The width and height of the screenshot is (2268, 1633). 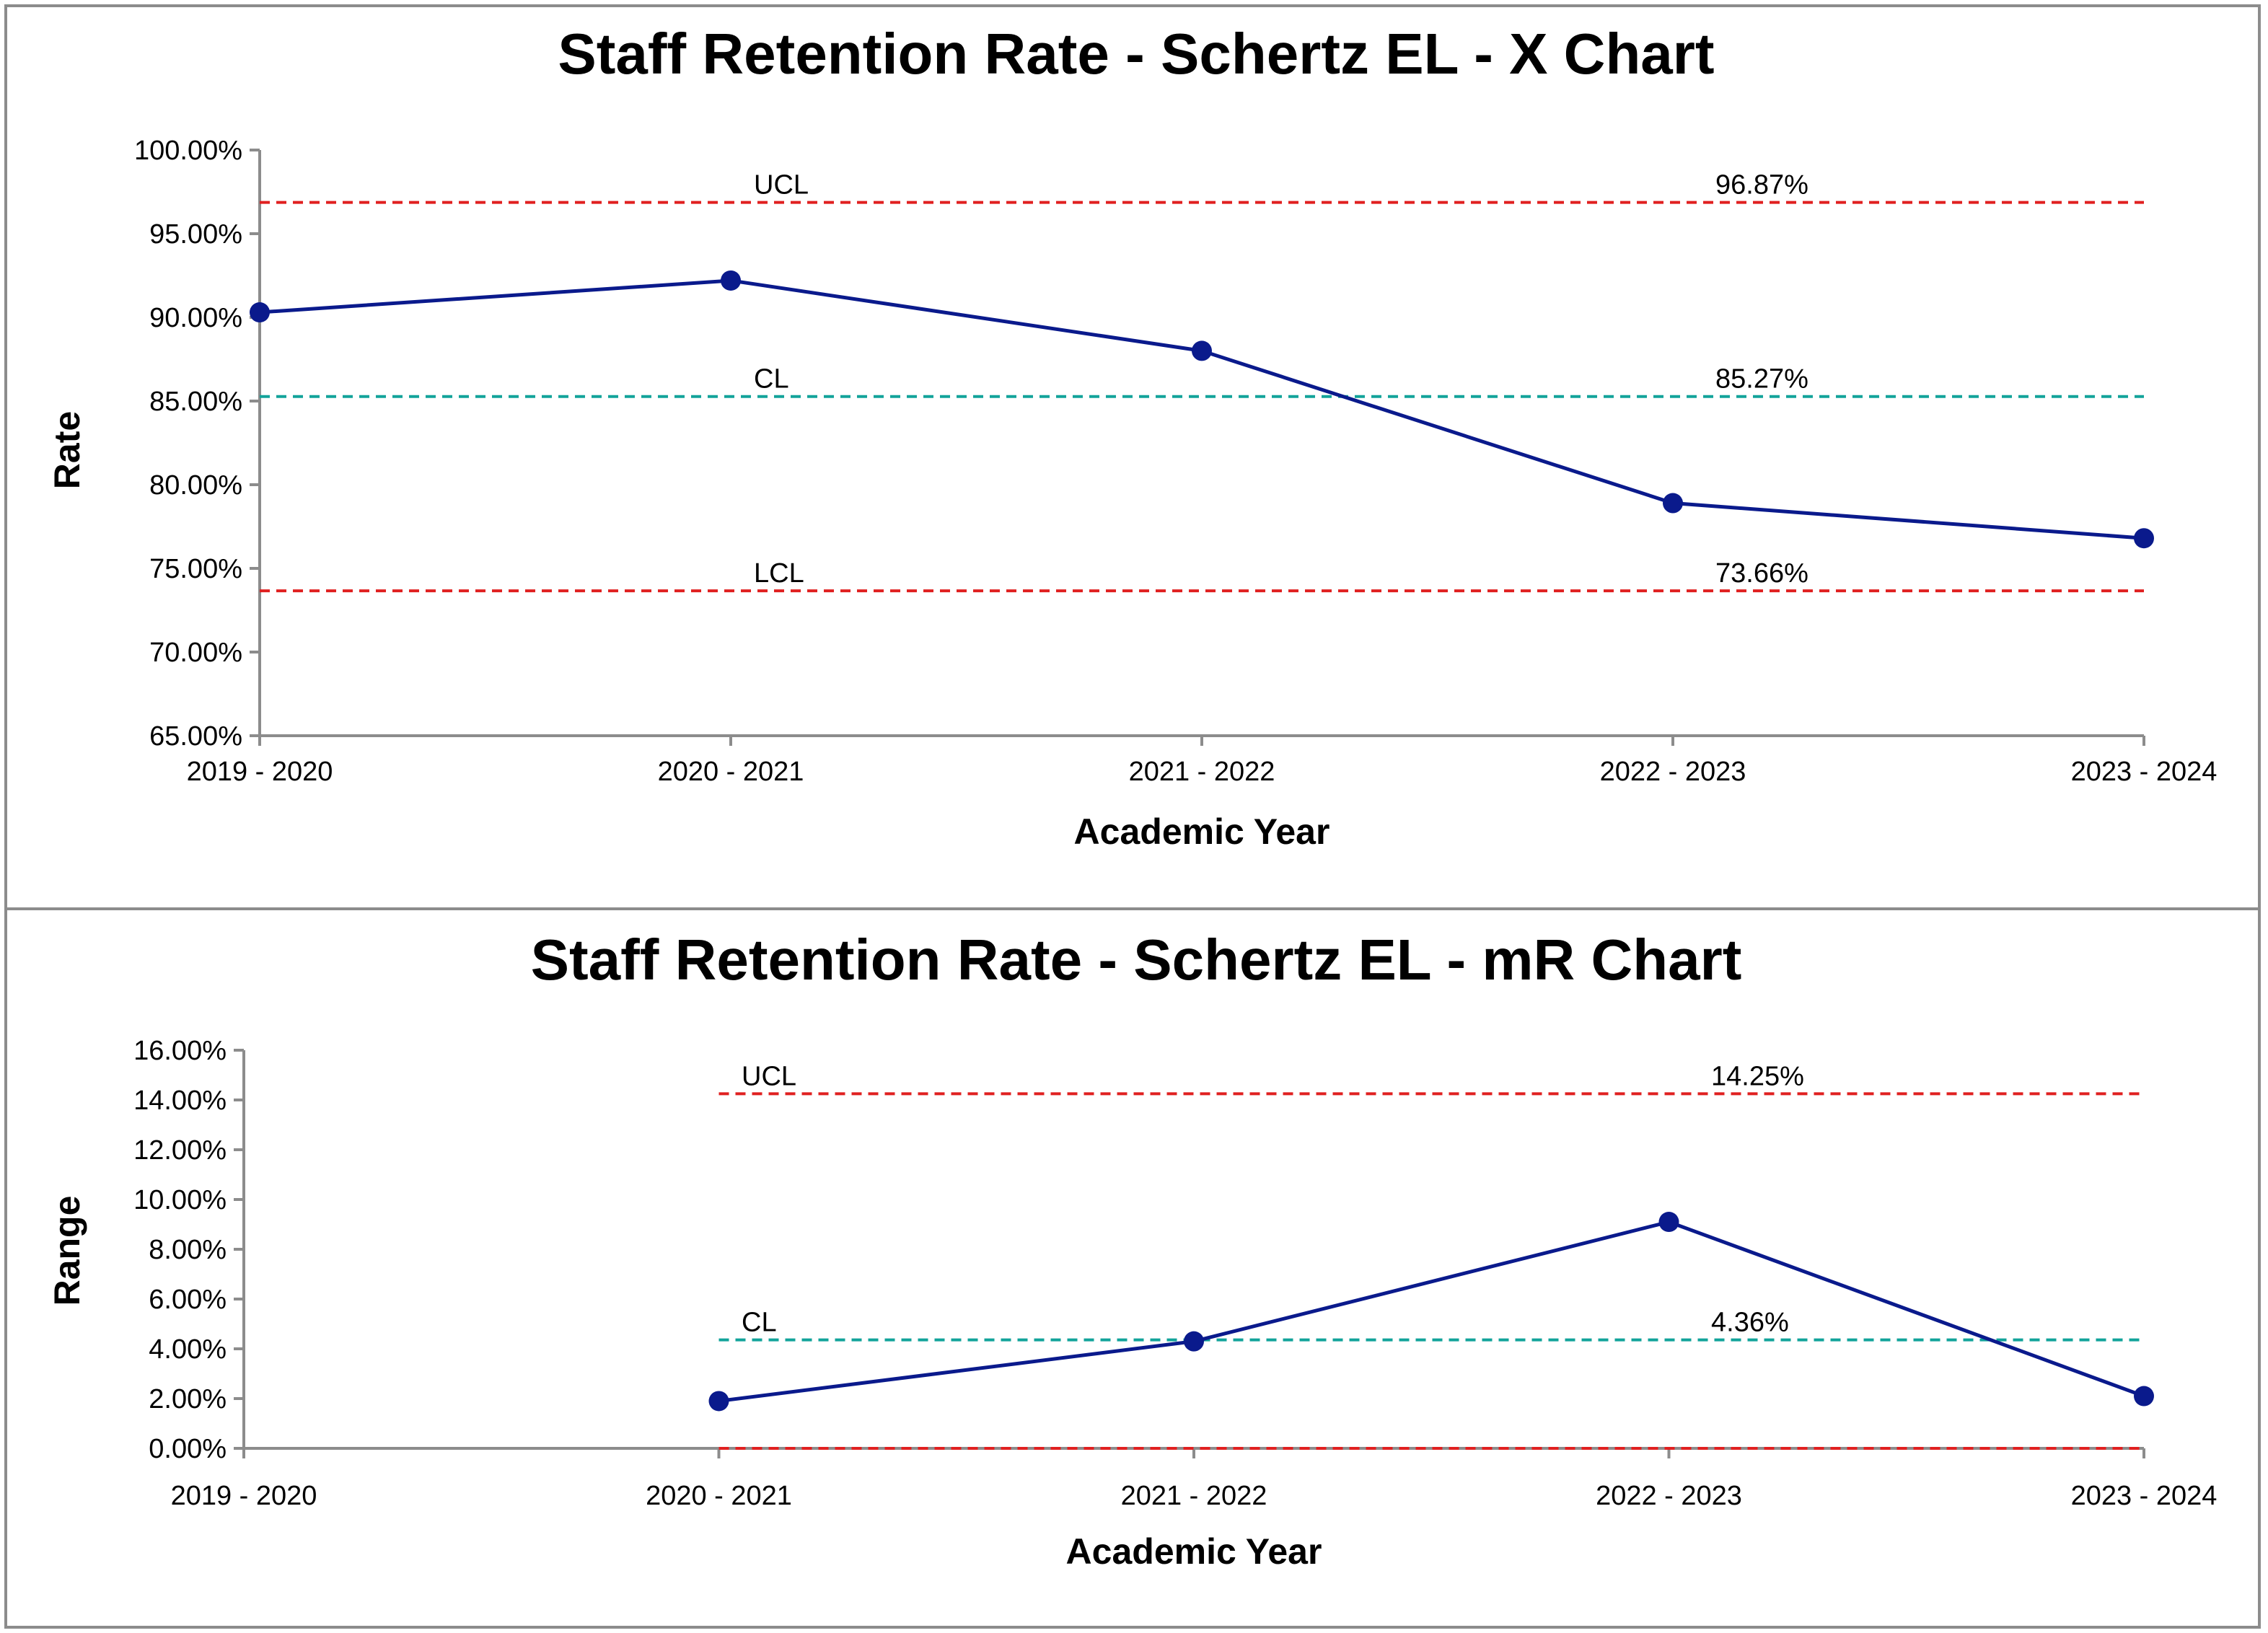 I want to click on x-chart-y-tick-label: 65.00%, so click(x=196, y=736).